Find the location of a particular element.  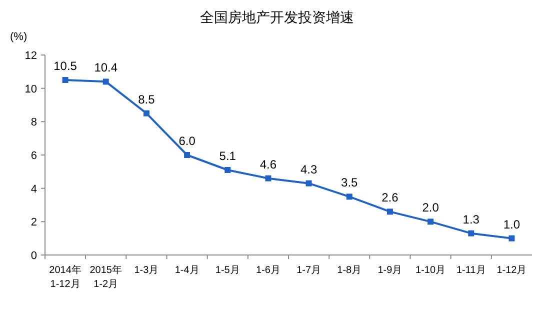

data-label: 8.5 is located at coordinates (147, 99).